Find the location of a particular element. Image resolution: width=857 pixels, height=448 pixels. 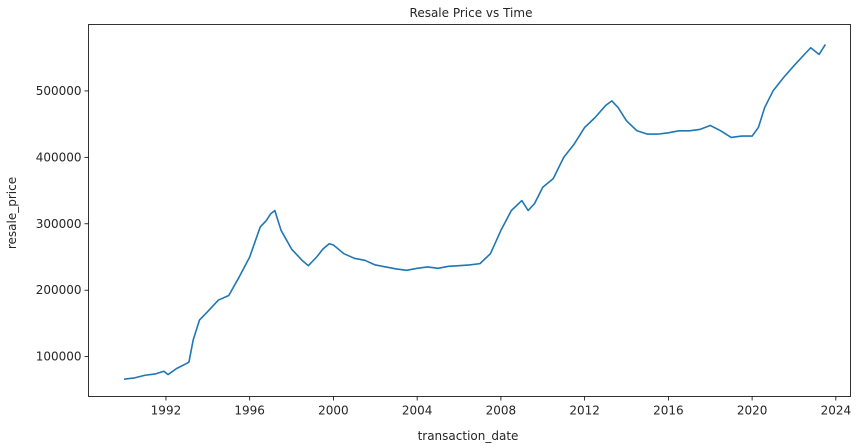

y-axis: 100000 200000 300000 400000 500000 is located at coordinates (62, 224).